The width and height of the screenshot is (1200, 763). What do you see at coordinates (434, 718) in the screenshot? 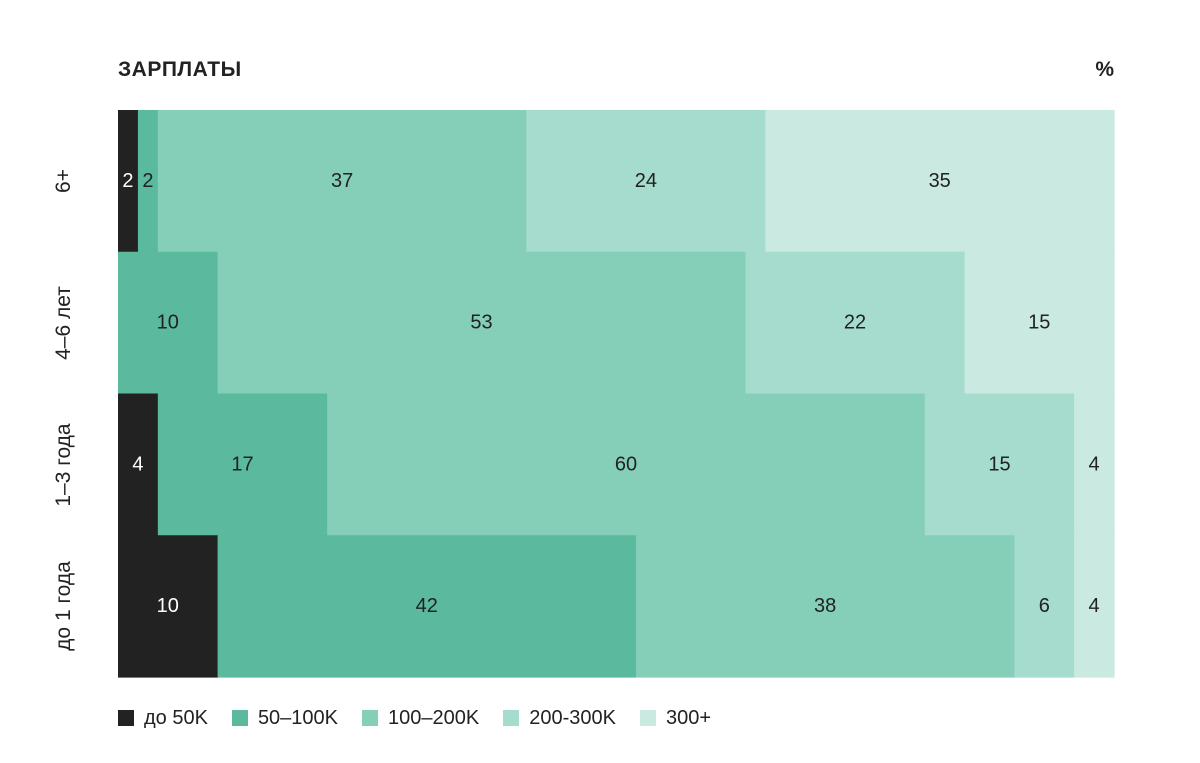
I see `legend-label: 100–200K` at bounding box center [434, 718].